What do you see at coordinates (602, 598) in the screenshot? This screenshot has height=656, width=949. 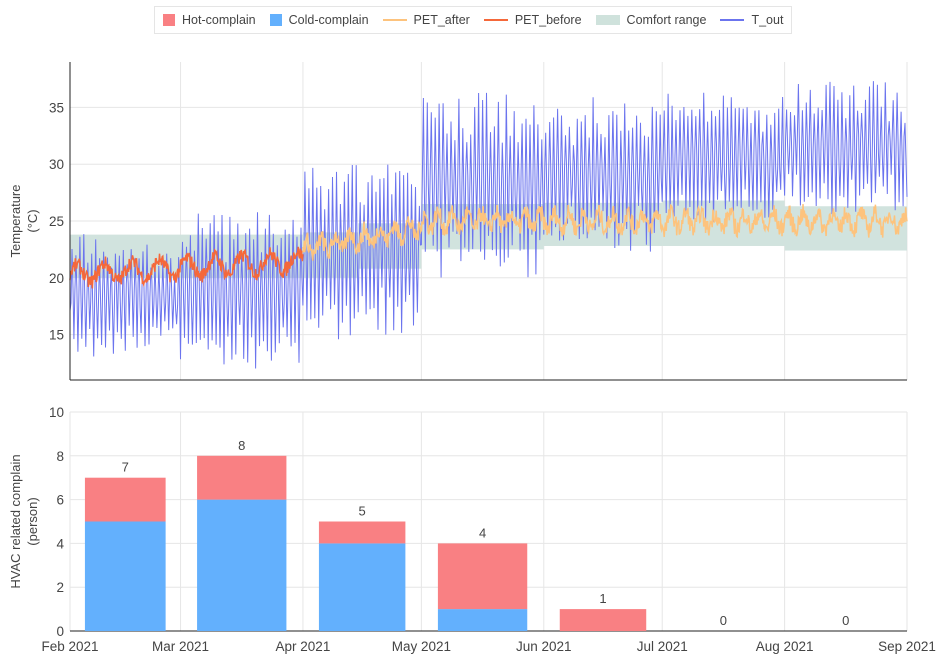 I see `bar-total-label: 1` at bounding box center [602, 598].